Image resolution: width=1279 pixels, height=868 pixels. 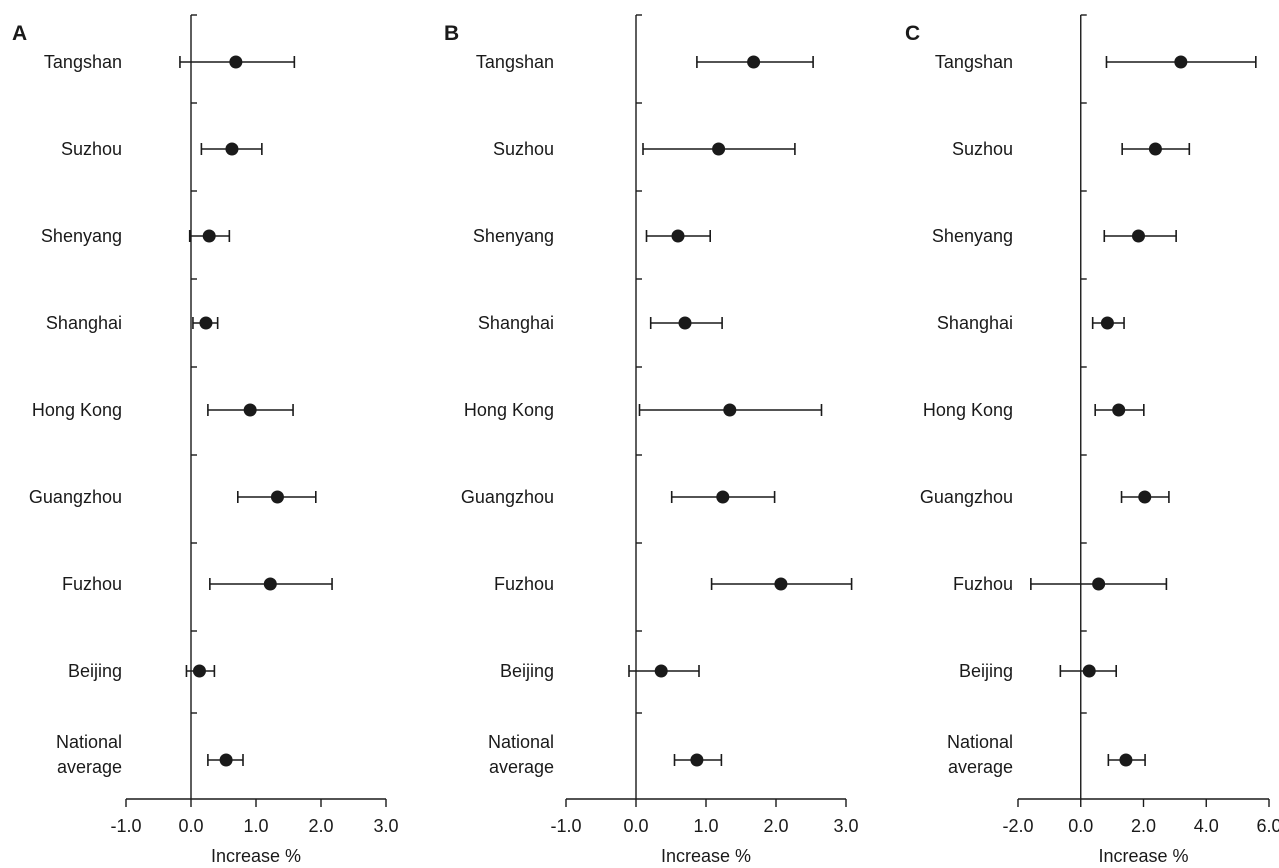 I want to click on panel-letter: C, so click(x=912, y=33).